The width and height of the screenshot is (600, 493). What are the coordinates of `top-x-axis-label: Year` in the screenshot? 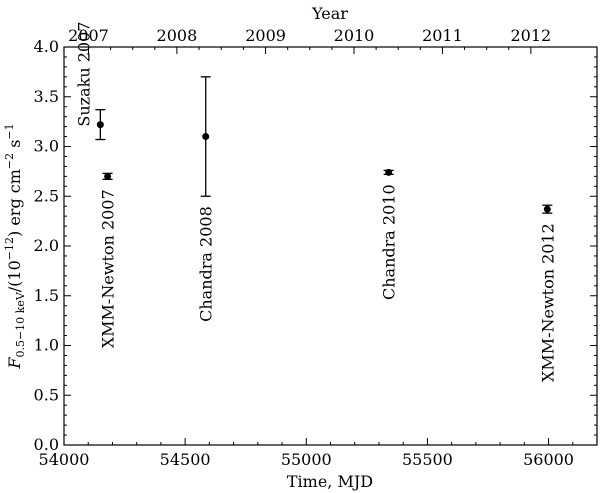 It's located at (329, 13).